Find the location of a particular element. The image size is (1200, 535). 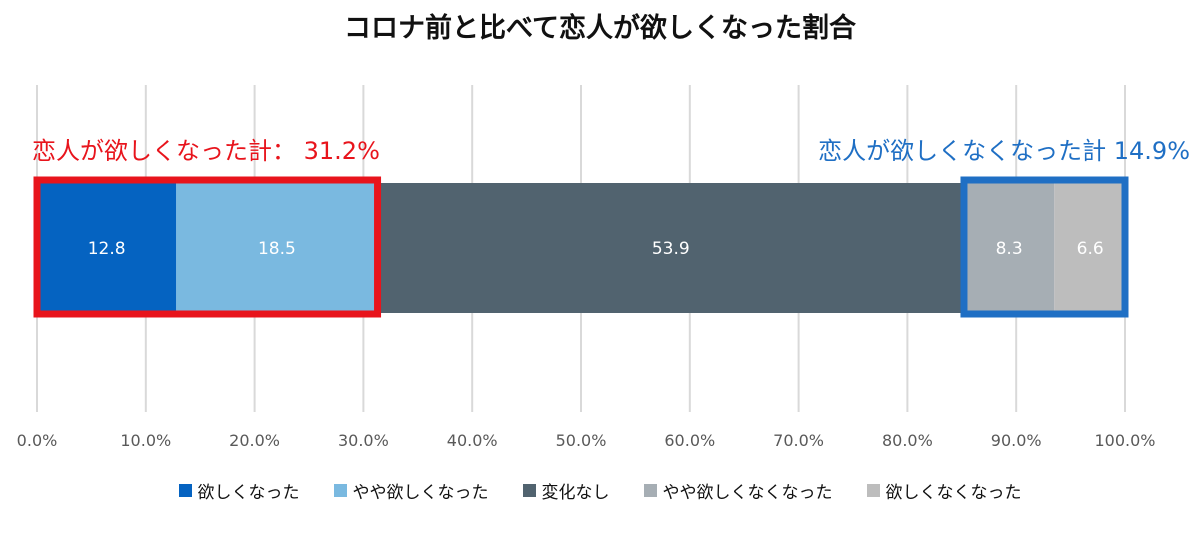

legend-label: やや欲しくなった is located at coordinates (420, 493).